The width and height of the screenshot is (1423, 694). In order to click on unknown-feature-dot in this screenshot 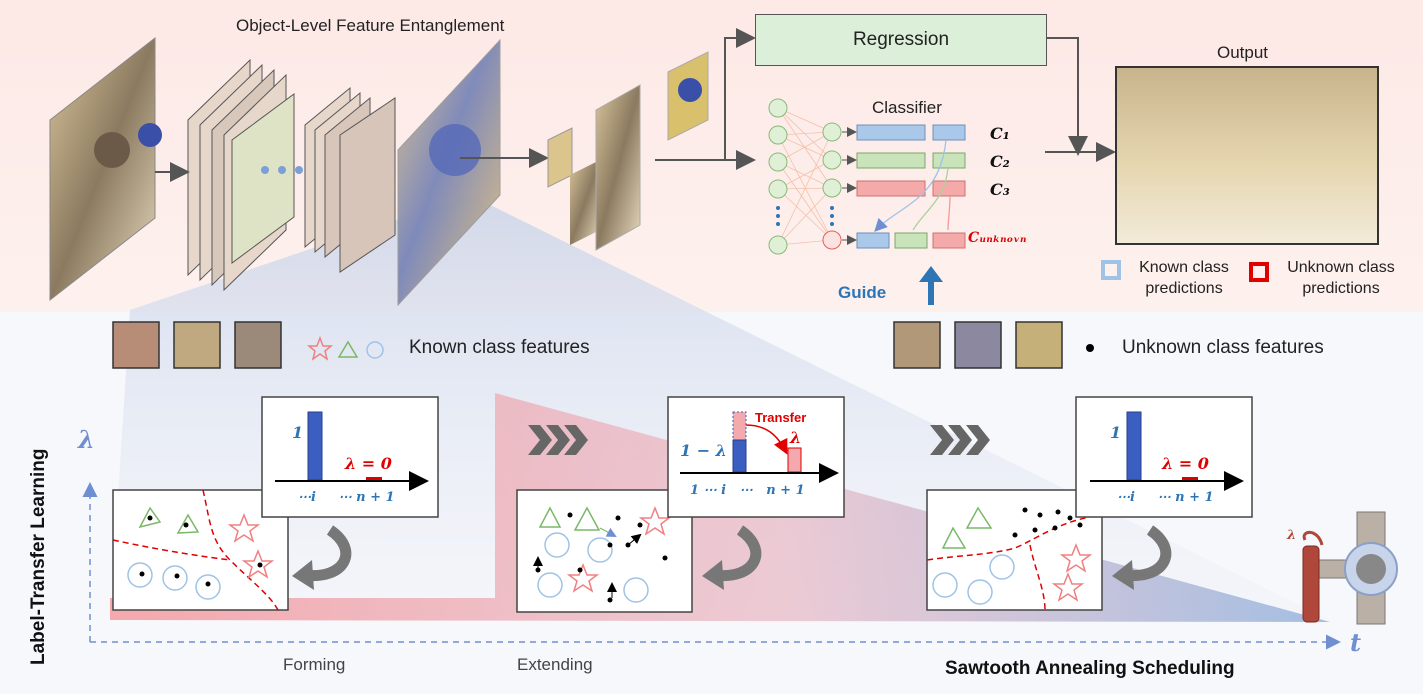, I will do `click(1090, 348)`.